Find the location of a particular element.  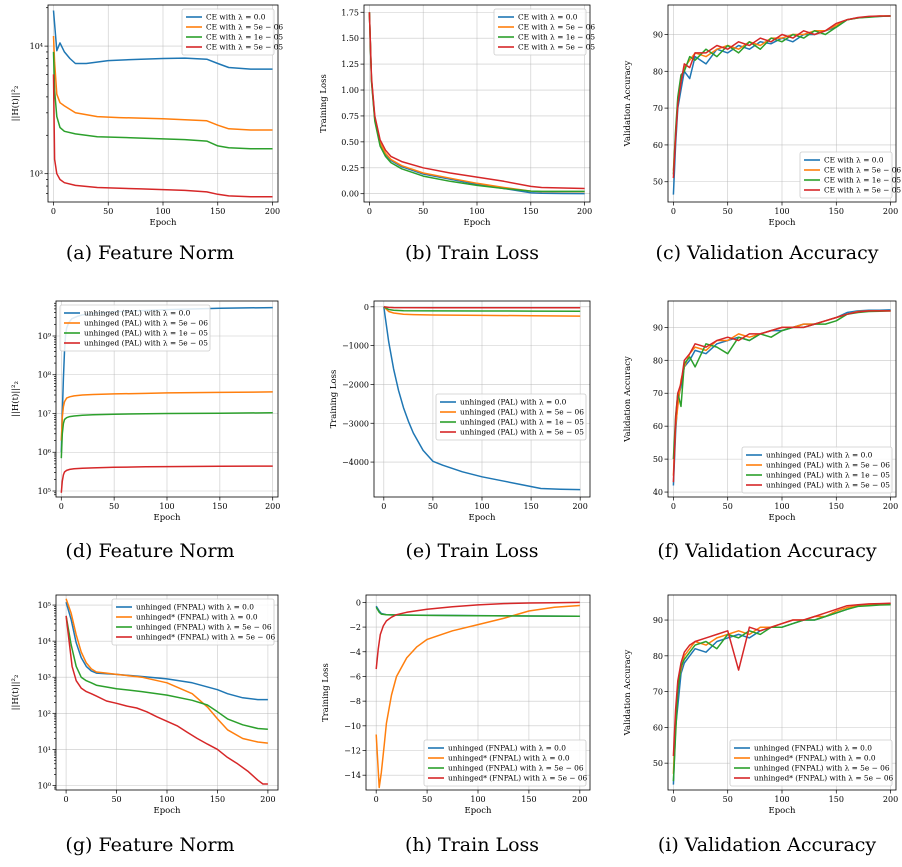

y-tick-label: 10⁵ is located at coordinates (44, 491).